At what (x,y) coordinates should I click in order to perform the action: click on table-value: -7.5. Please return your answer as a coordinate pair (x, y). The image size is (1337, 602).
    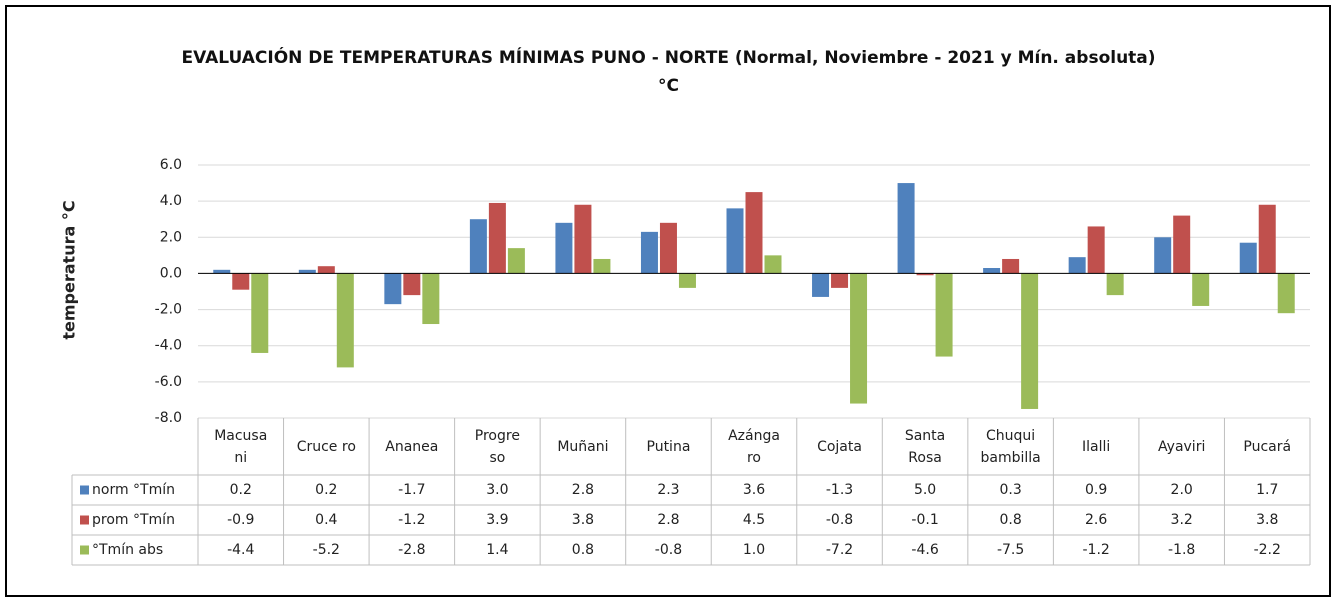
    Looking at the image, I should click on (1010, 550).